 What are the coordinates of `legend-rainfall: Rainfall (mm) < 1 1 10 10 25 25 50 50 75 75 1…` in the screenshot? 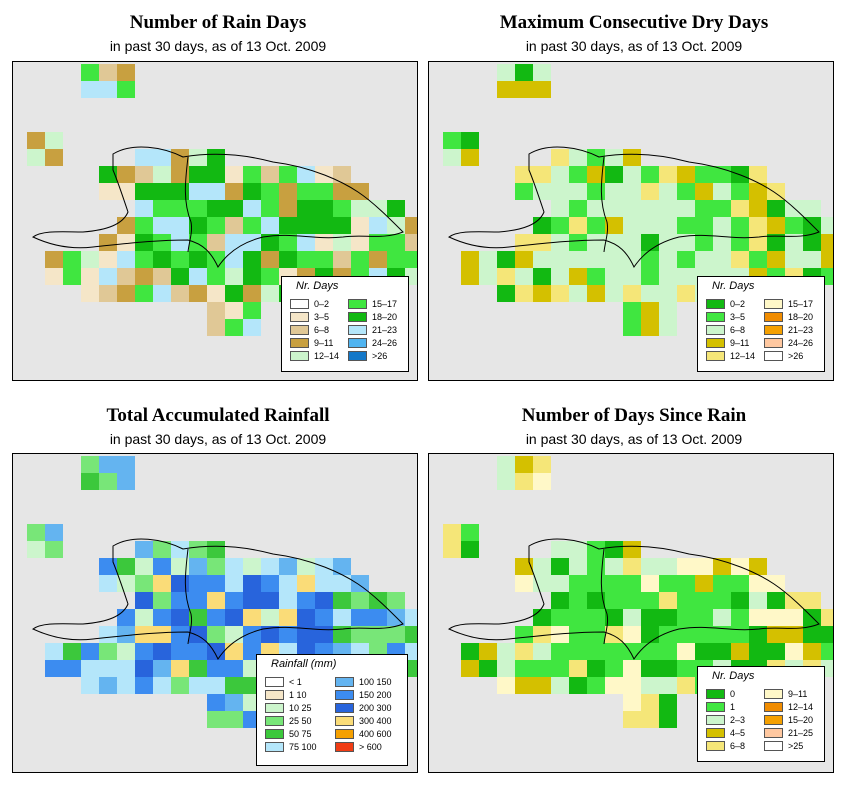 It's located at (332, 710).